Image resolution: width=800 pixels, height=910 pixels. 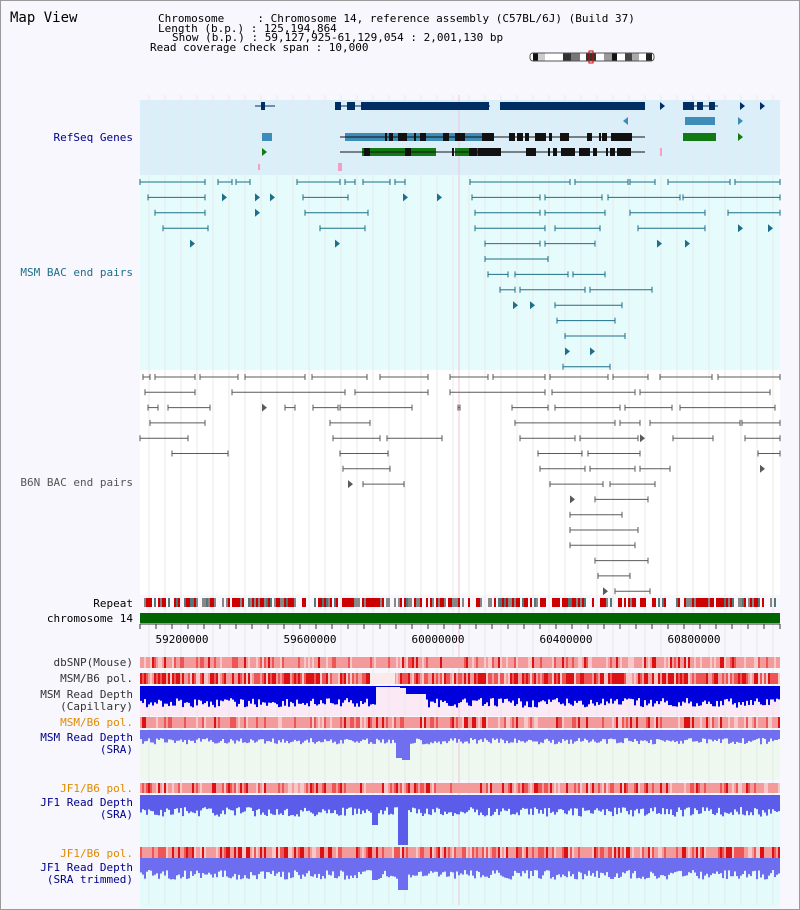 I want to click on ideogram-position-marker, so click(x=591, y=57).